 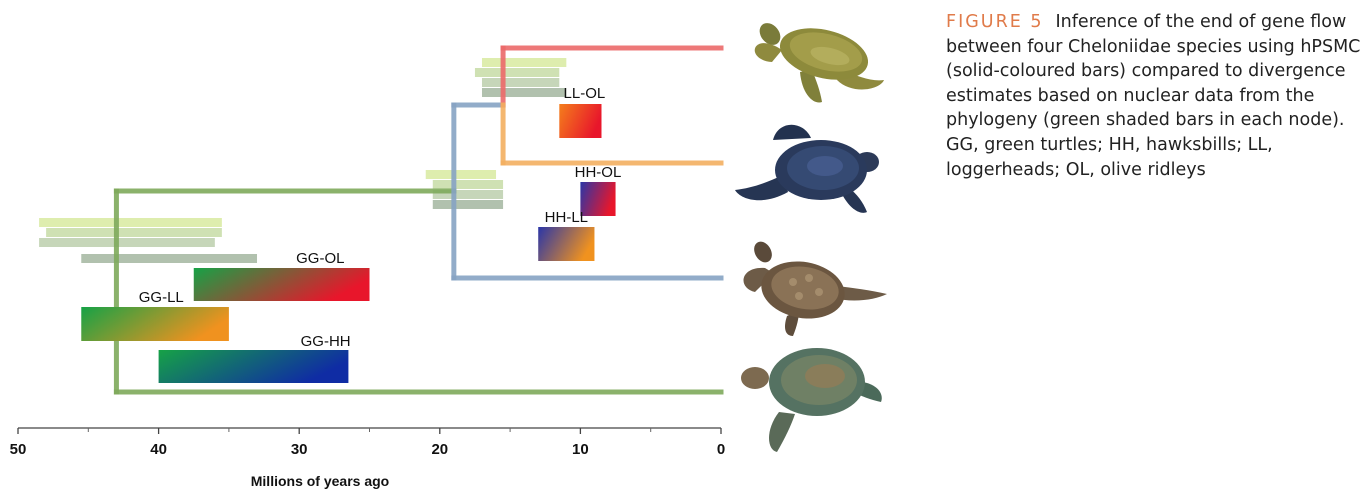 I want to click on hpsmc-bar-ll-ol, so click(x=580, y=121).